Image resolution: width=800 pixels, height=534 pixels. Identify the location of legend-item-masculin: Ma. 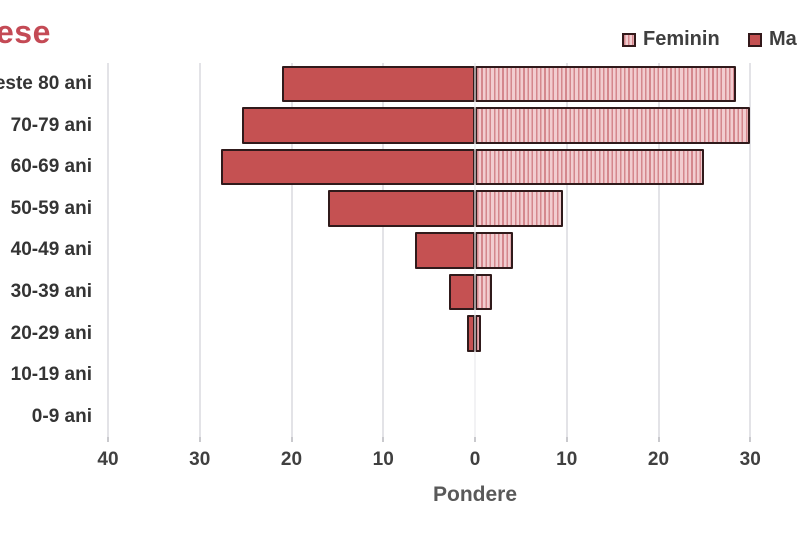
(772, 39).